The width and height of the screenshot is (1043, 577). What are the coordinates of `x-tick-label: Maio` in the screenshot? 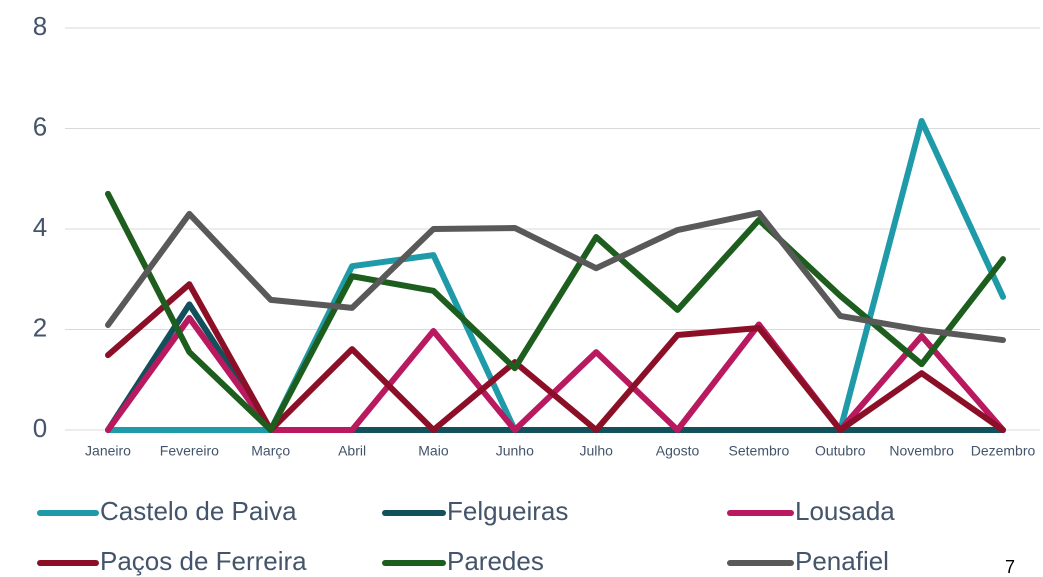 It's located at (433, 451).